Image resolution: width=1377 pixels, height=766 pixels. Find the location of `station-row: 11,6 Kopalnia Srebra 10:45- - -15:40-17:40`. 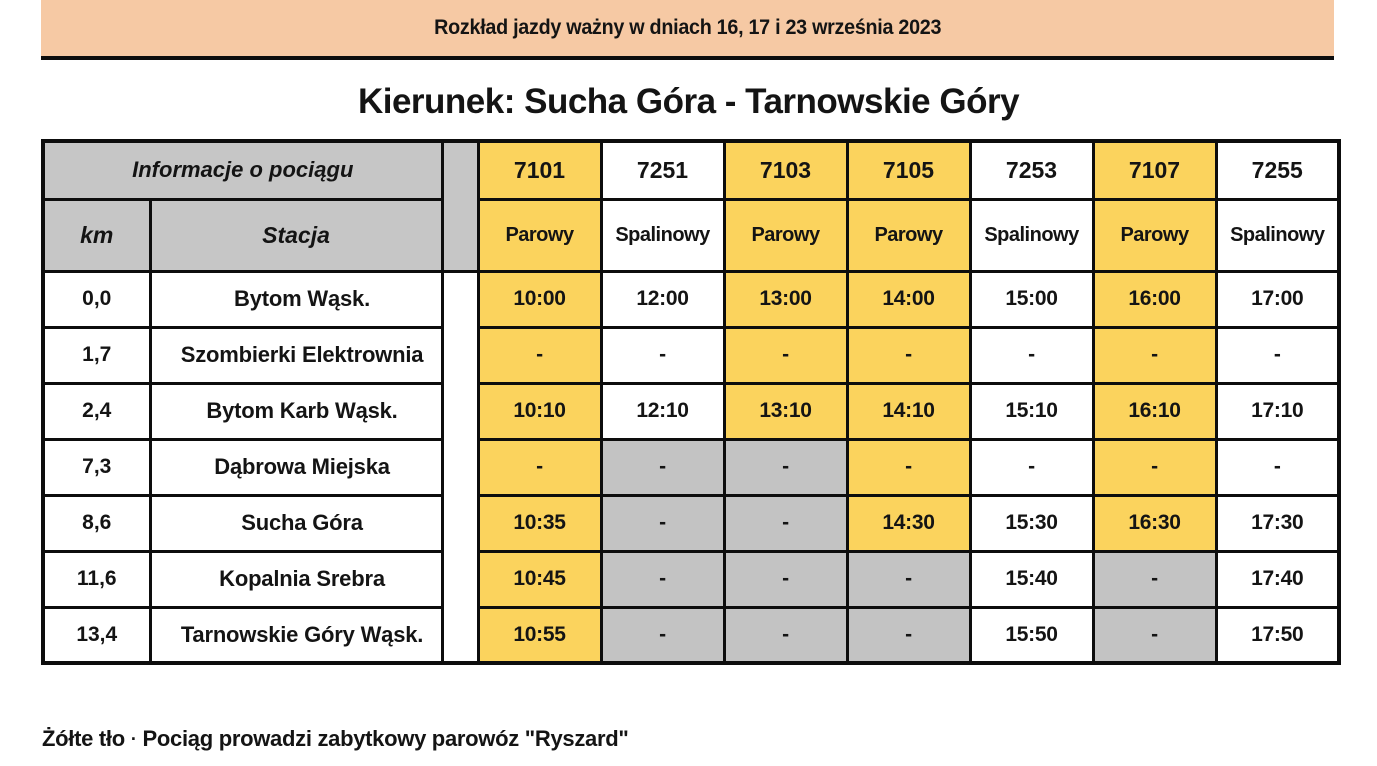

station-row: 11,6 Kopalnia Srebra 10:45- - -15:40-17:40 is located at coordinates (691, 579).